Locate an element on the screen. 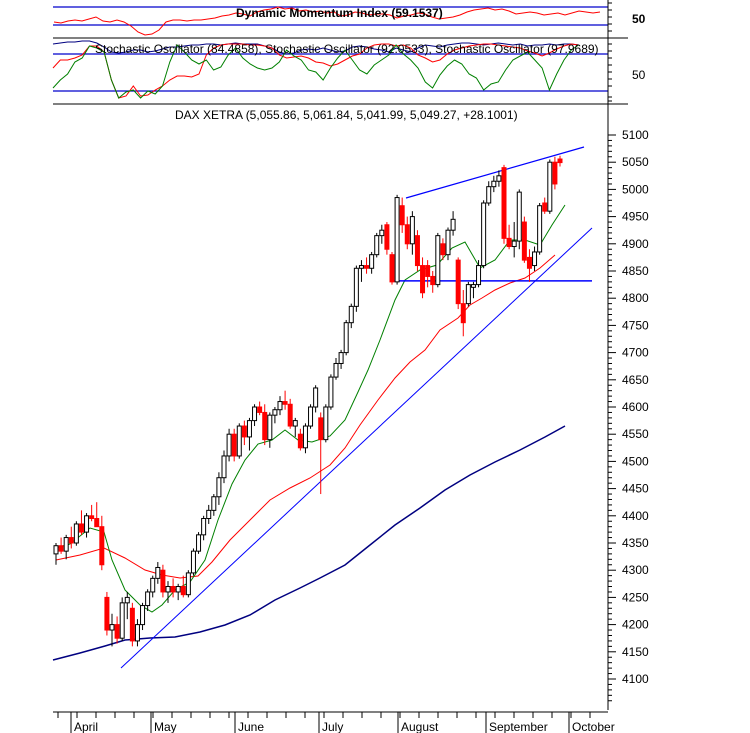  x-month-label: June is located at coordinates (251, 726).